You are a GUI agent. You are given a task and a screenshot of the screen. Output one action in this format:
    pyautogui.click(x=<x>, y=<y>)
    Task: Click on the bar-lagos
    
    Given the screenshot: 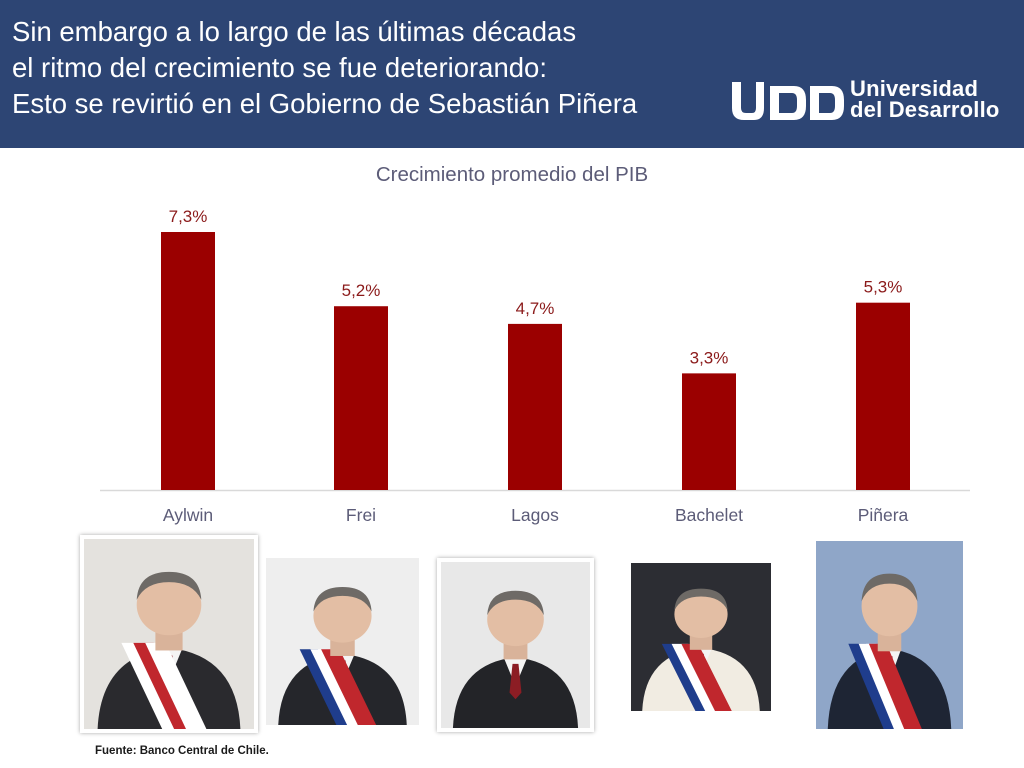 What is the action you would take?
    pyautogui.click(x=535, y=406)
    